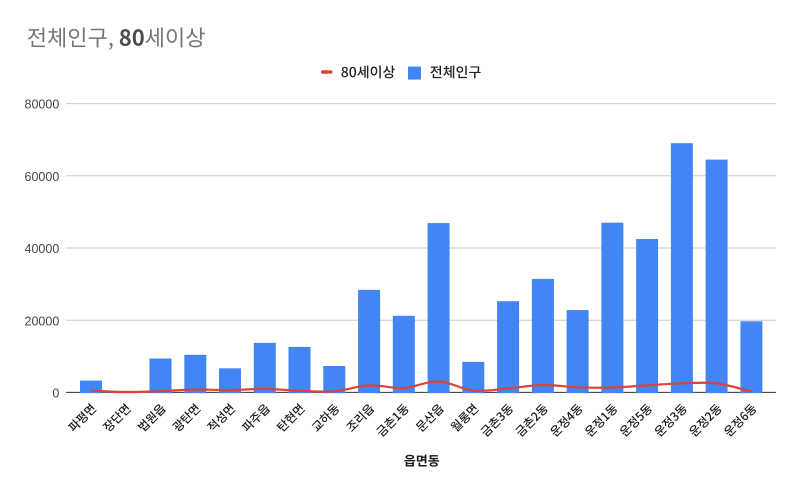 The height and width of the screenshot is (499, 800). What do you see at coordinates (42, 321) in the screenshot?
I see `svg-text: 20000` at bounding box center [42, 321].